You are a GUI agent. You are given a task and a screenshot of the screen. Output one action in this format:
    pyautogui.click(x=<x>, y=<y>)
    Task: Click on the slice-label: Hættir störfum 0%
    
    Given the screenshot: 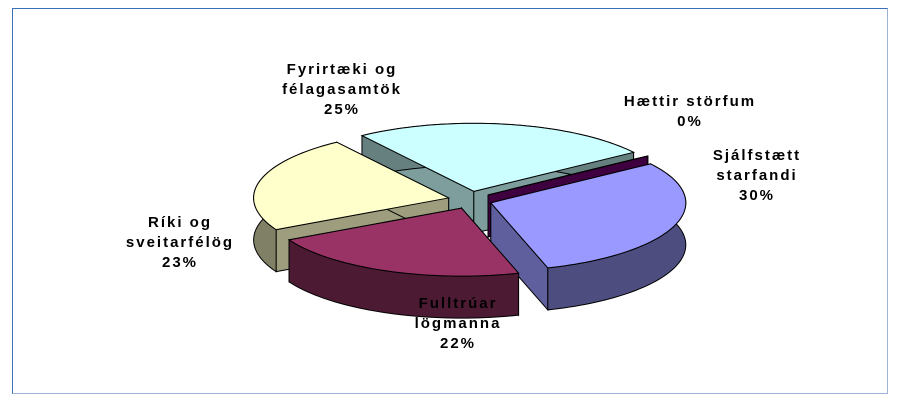 What is the action you would take?
    pyautogui.click(x=690, y=112)
    